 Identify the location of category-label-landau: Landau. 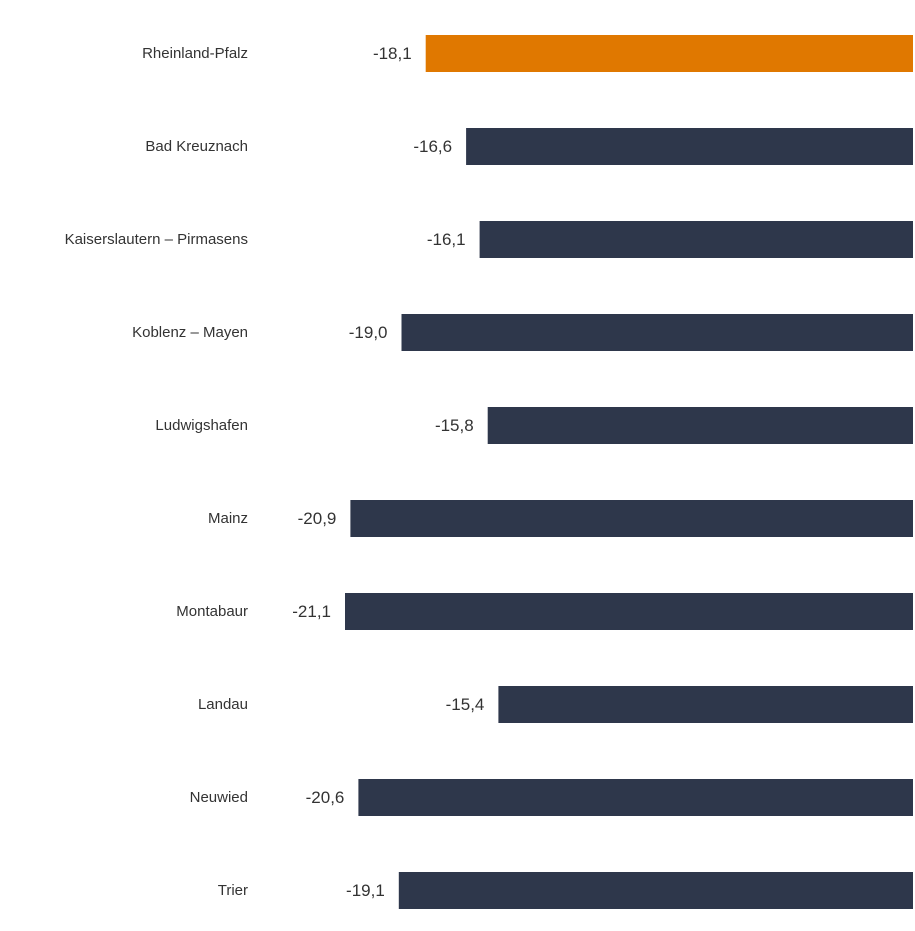
(223, 704).